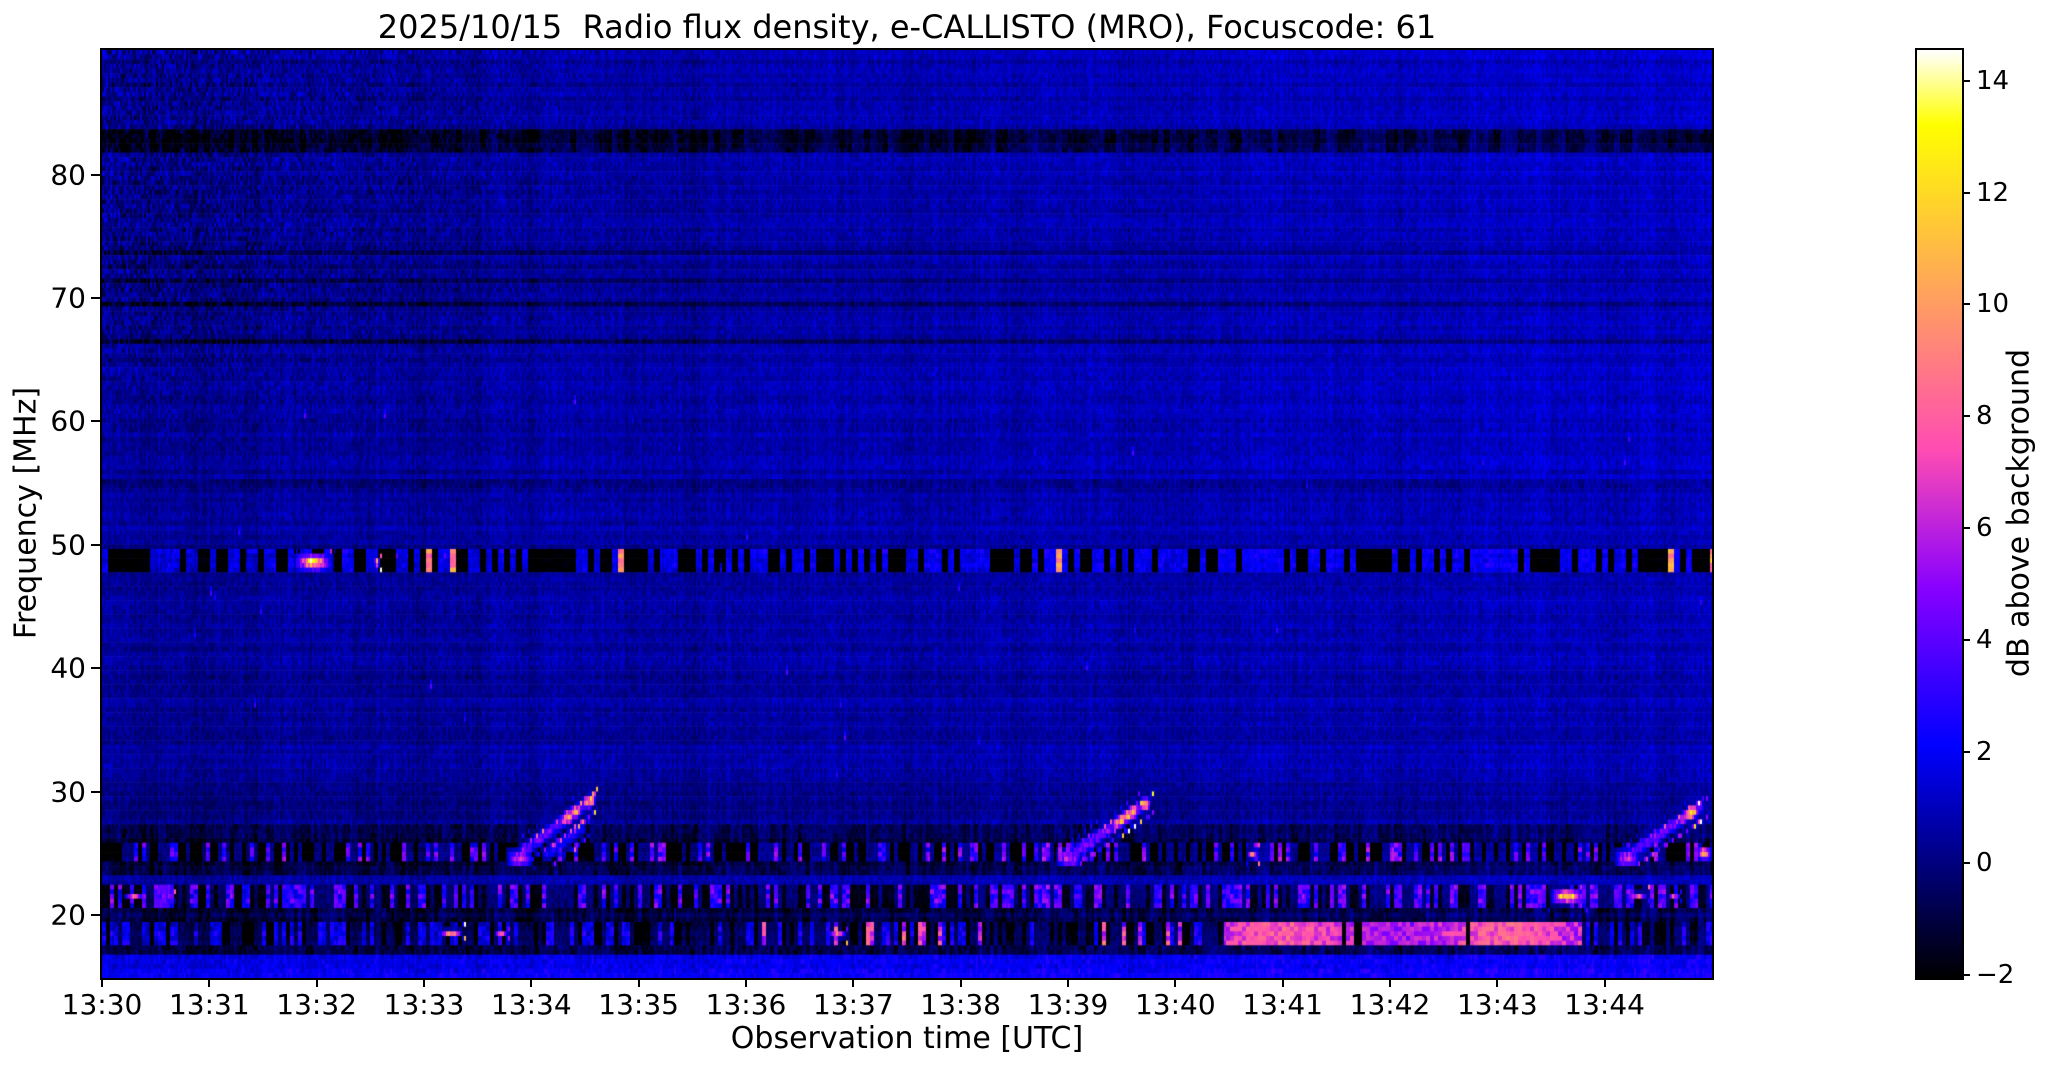 This screenshot has width=2047, height=1067. Describe the element at coordinates (1984, 751) in the screenshot. I see `colorbar-tick-label: 2` at that location.